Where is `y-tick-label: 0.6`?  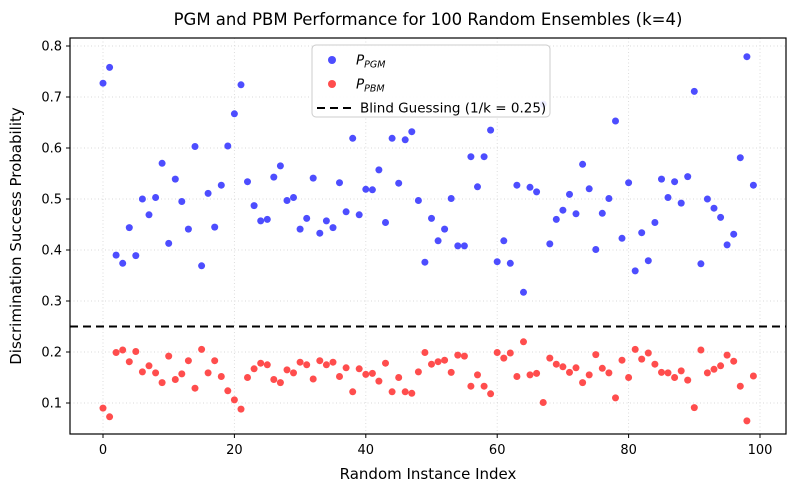
y-tick-label: 0.6 is located at coordinates (51, 149).